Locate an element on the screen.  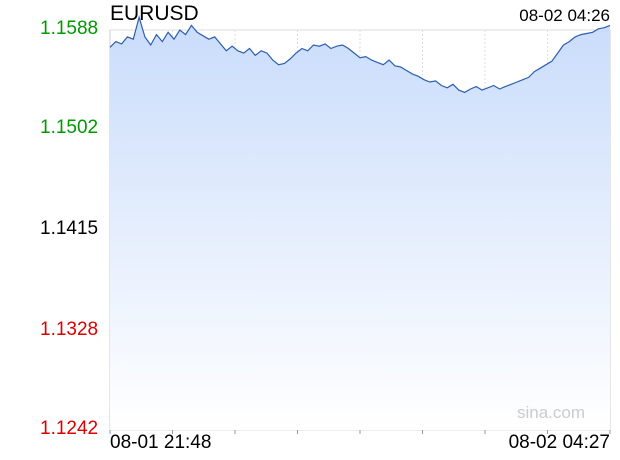
x-end-label: 08-02 04:27 is located at coordinates (559, 442).